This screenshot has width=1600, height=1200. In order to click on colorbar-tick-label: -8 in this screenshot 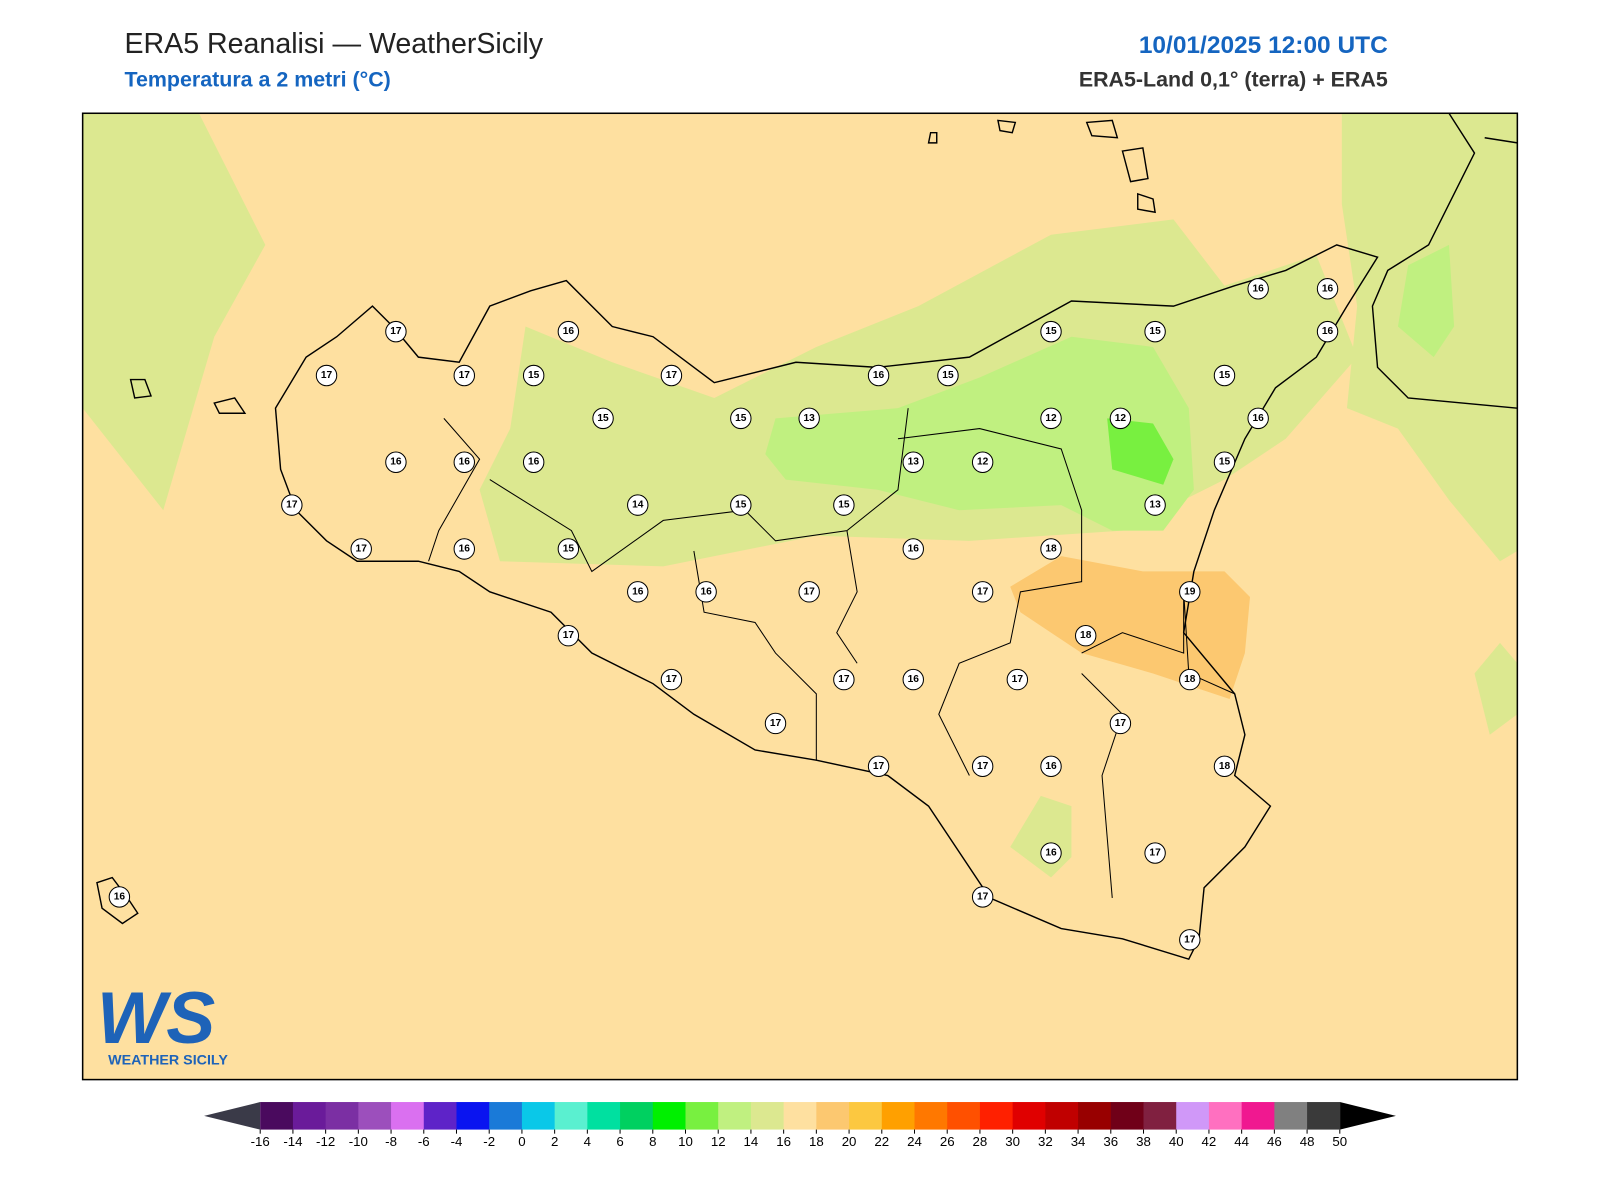, I will do `click(391, 1141)`.